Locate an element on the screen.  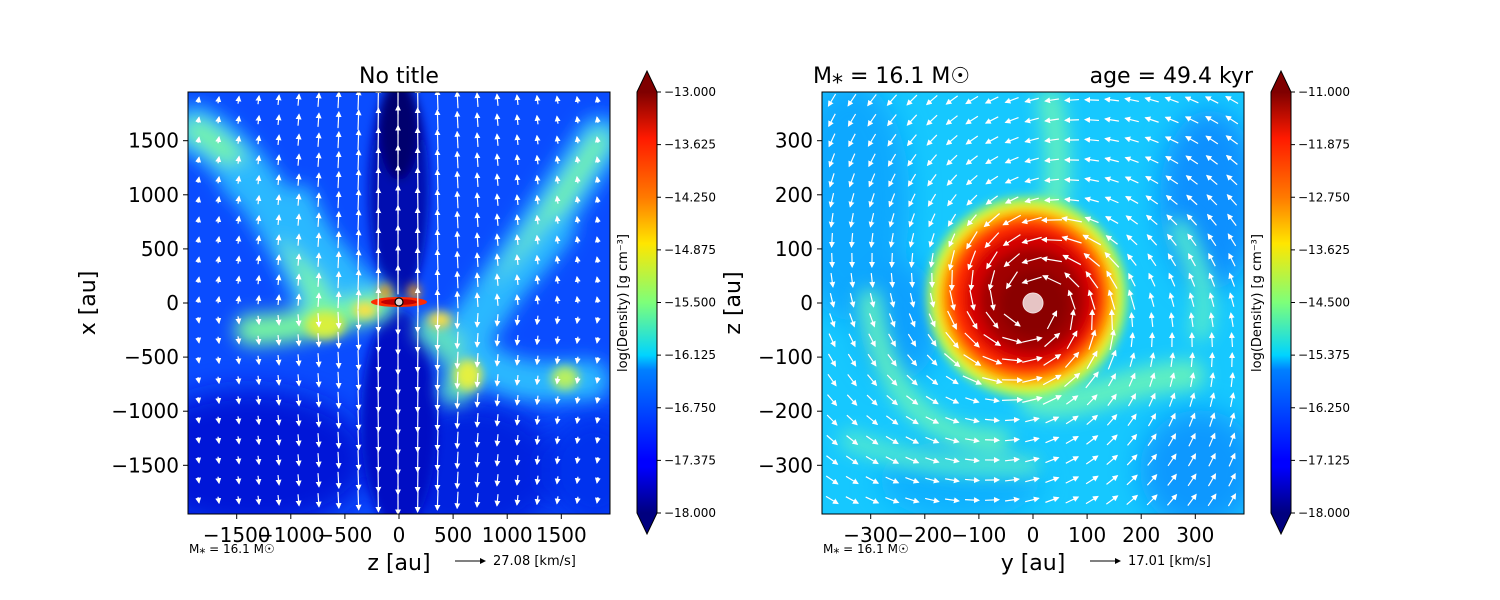
left-xtick-label: 500 is located at coordinates (453, 535).